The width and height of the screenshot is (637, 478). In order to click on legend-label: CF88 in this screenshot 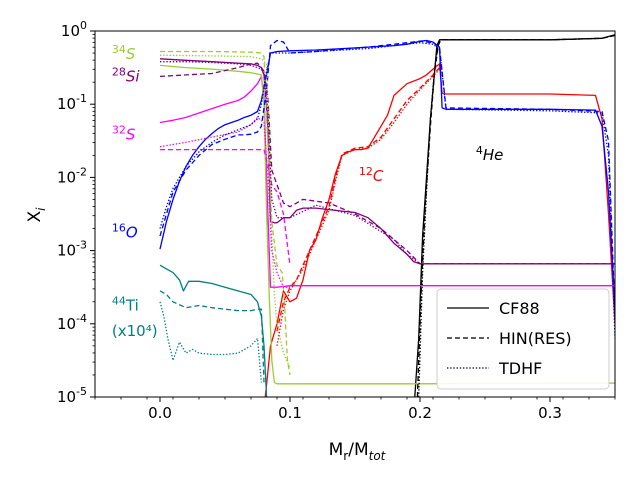, I will do `click(519, 308)`.